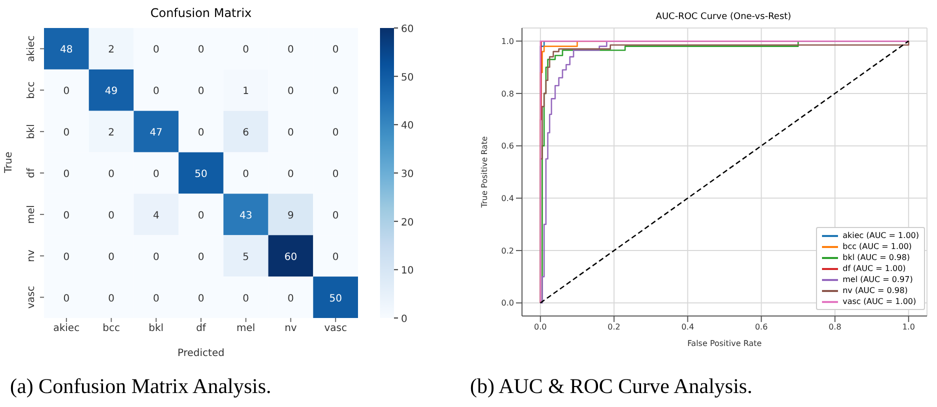  I want to click on data-label: 4, so click(156, 216).